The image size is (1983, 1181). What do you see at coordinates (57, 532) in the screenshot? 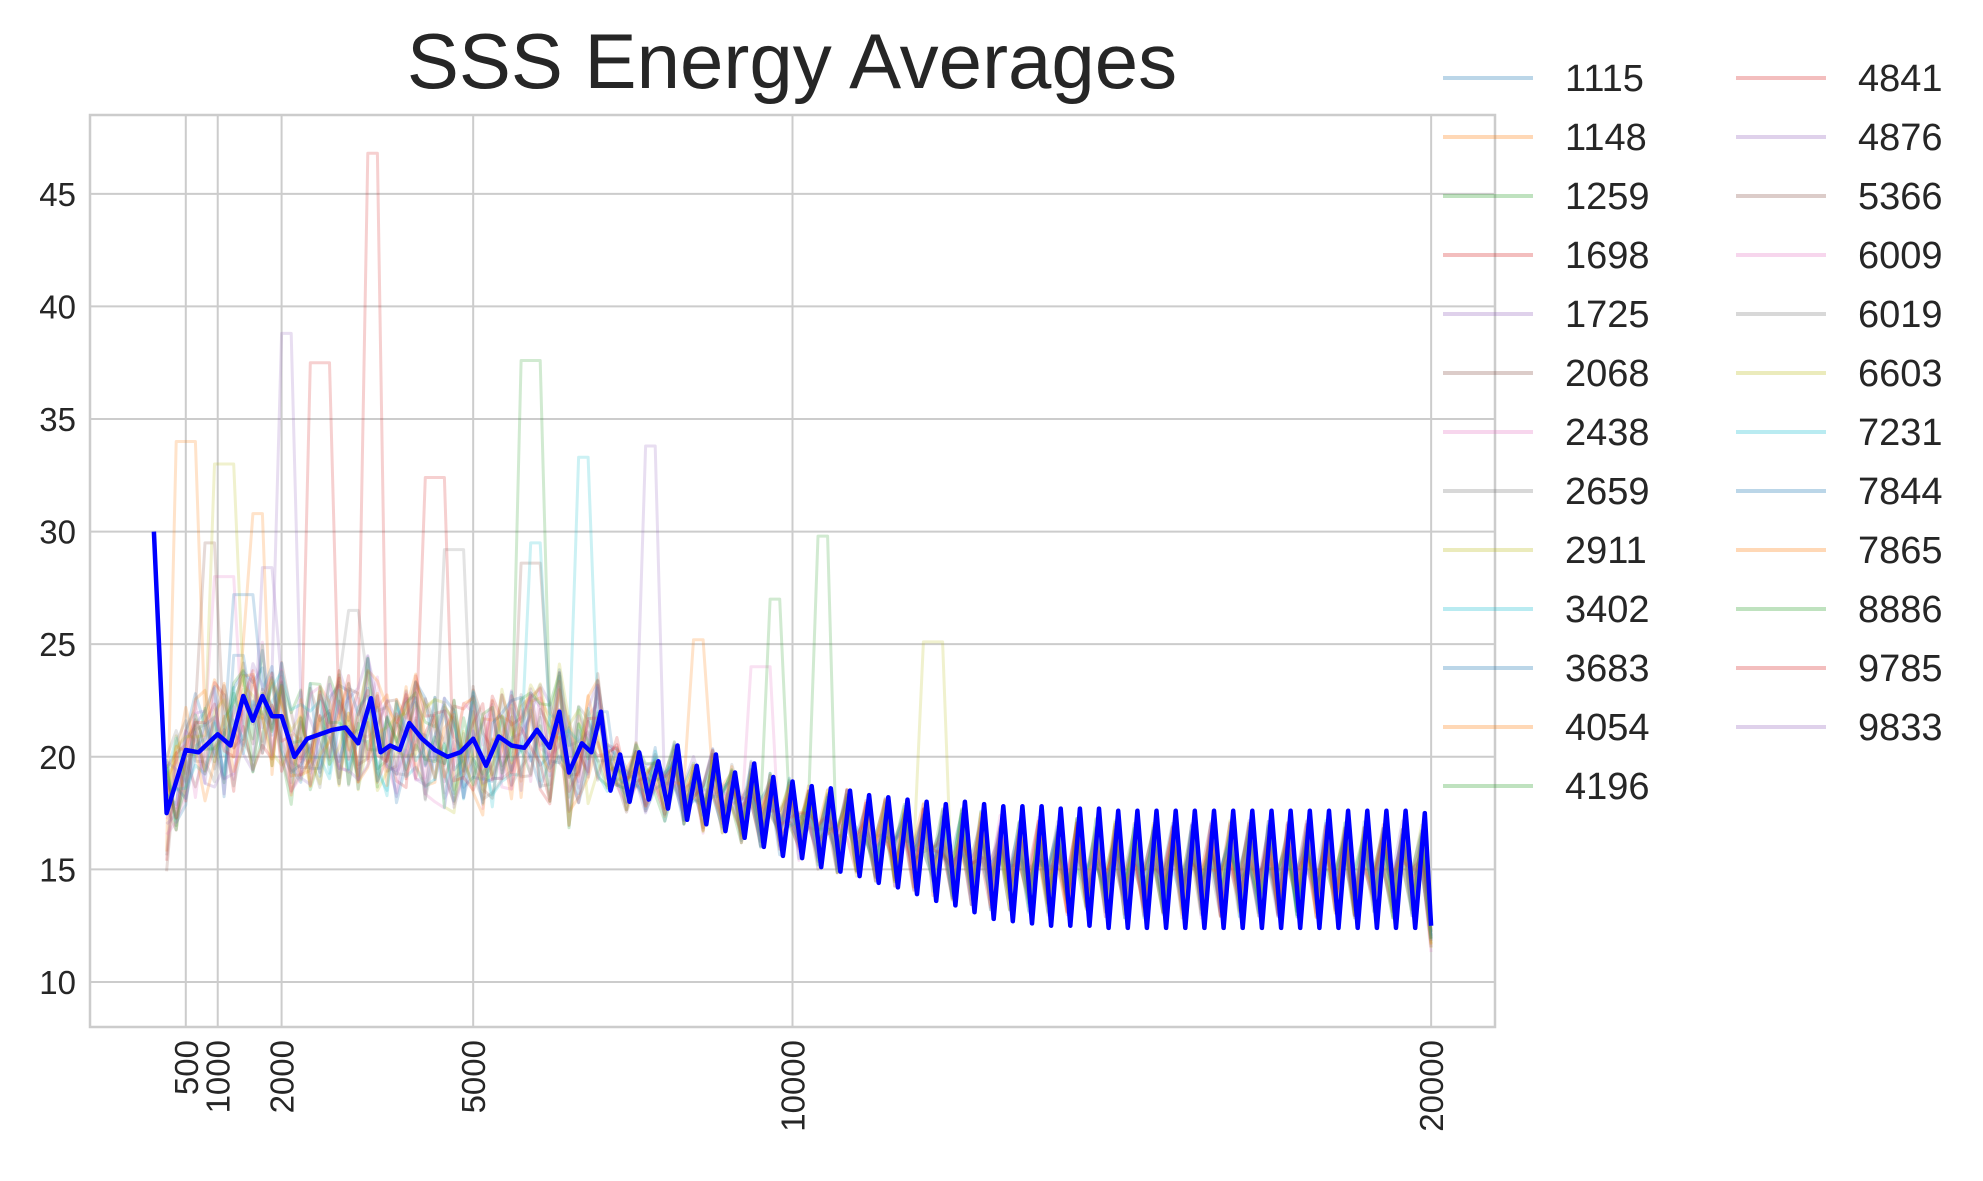
I see `y-tick-label: 30` at bounding box center [57, 532].